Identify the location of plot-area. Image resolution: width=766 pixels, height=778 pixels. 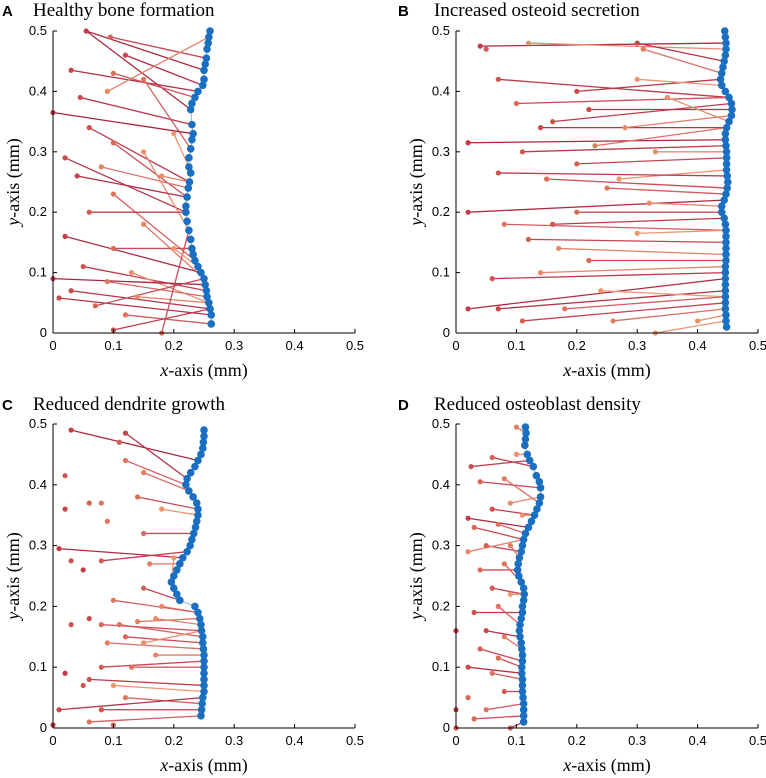
(129, 577).